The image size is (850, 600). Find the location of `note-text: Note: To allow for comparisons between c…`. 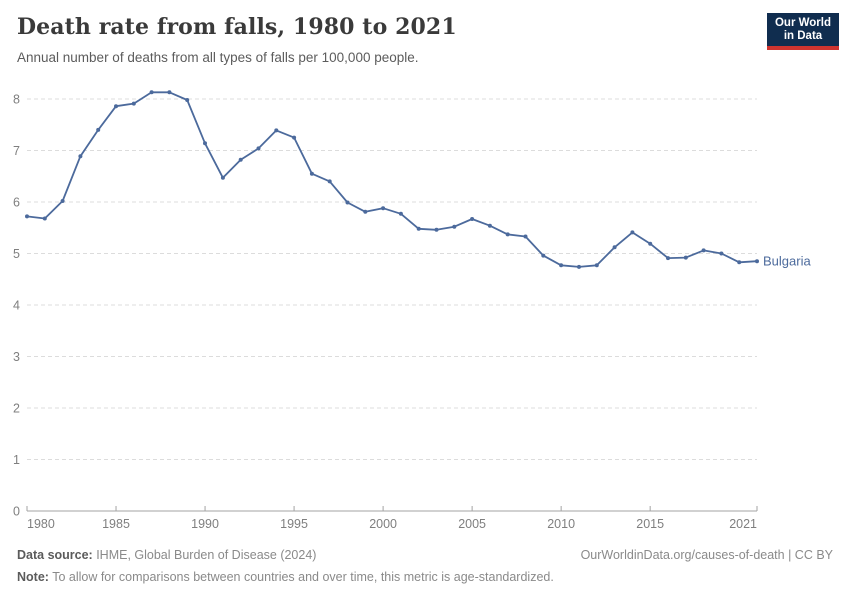

note-text: Note: To allow for comparisons between c… is located at coordinates (285, 577).